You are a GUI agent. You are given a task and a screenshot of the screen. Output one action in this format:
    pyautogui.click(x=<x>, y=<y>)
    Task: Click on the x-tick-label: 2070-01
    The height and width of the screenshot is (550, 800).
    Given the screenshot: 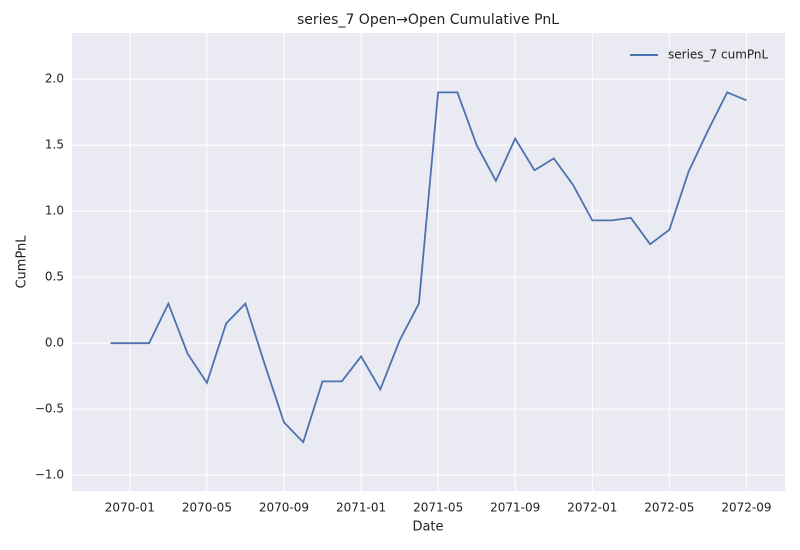 What is the action you would take?
    pyautogui.click(x=130, y=508)
    